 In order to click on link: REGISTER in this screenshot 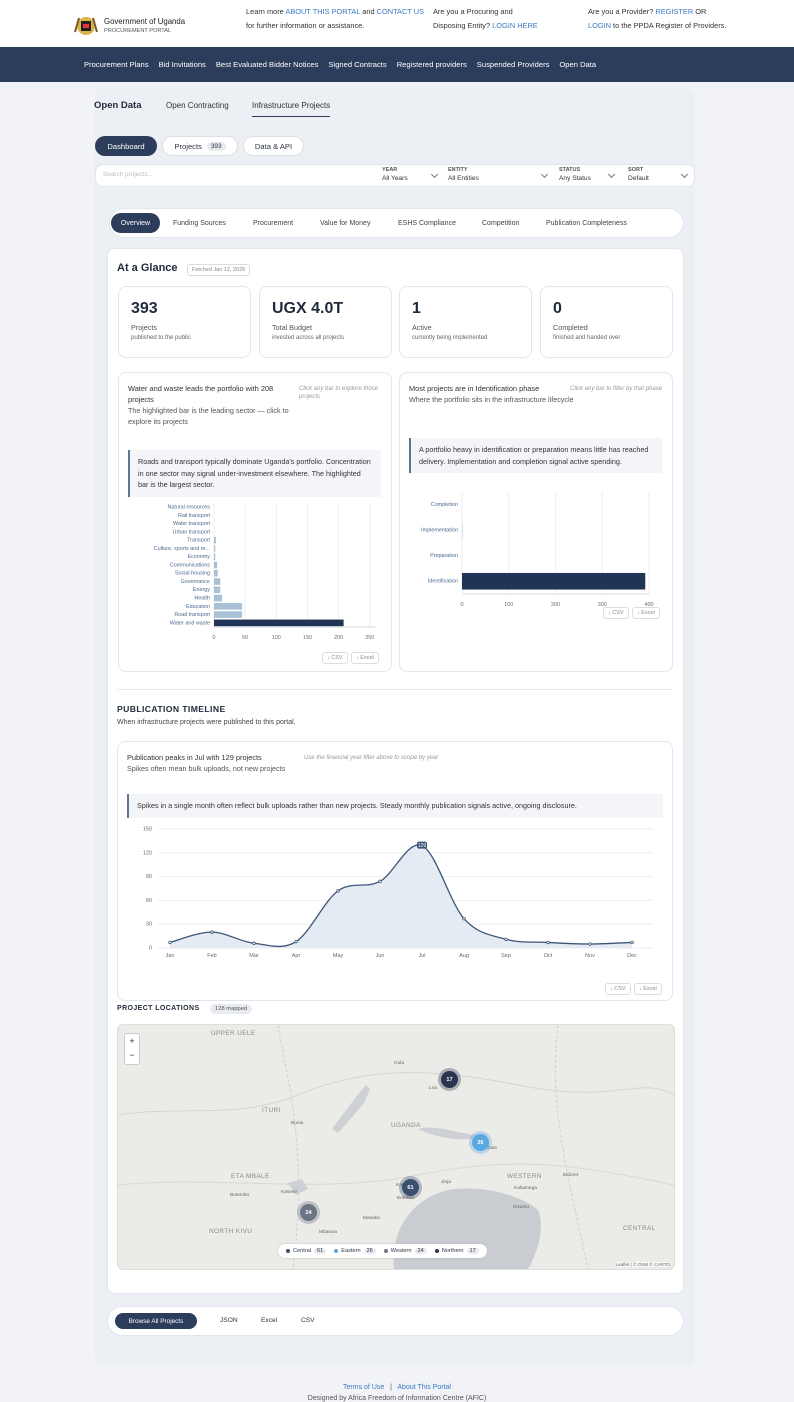, I will do `click(674, 11)`.